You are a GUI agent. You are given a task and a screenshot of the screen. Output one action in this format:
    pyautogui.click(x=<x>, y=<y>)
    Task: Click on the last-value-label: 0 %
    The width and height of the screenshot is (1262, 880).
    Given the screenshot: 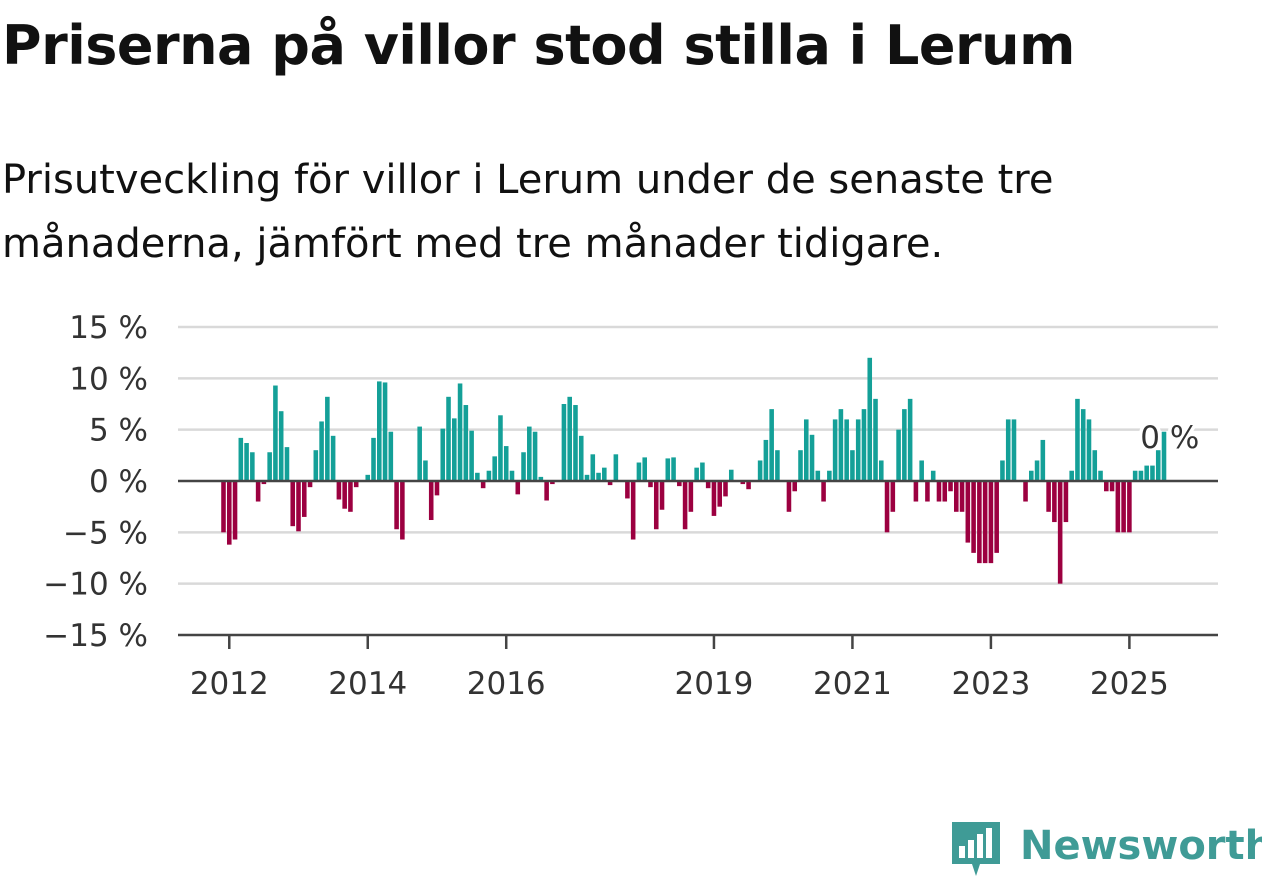 What is the action you would take?
    pyautogui.click(x=1169, y=438)
    